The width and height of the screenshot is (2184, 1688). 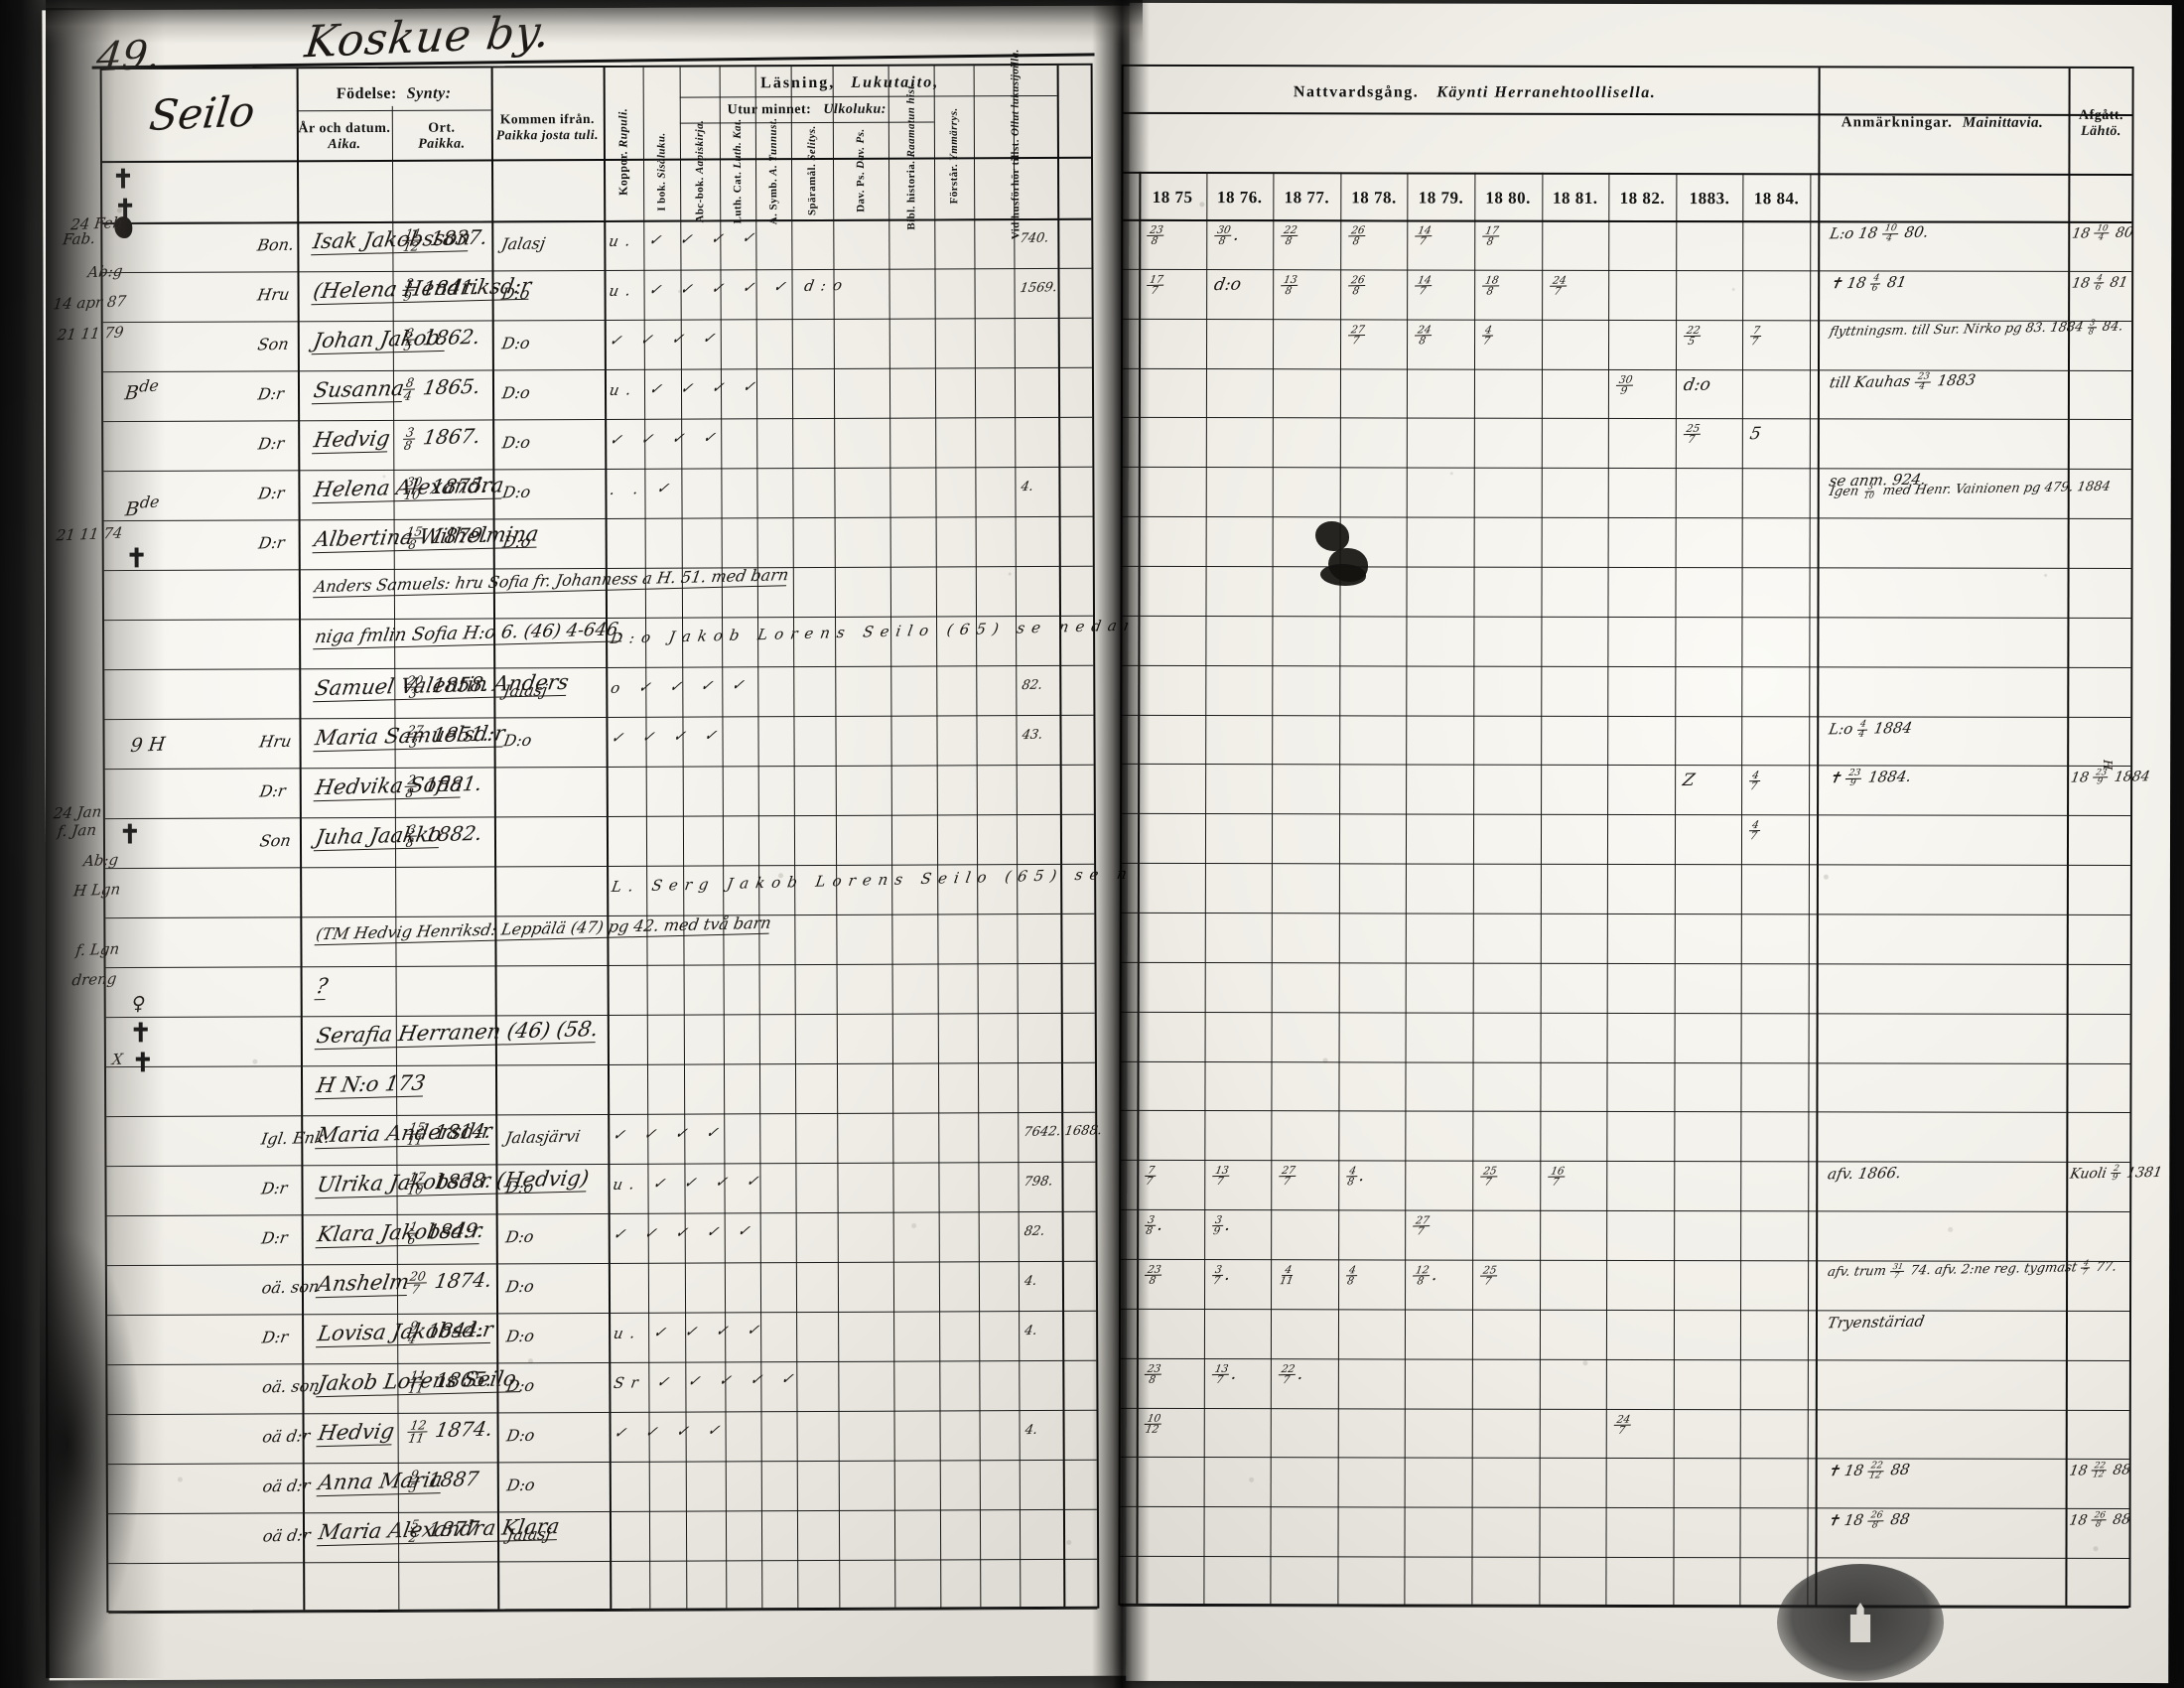 What do you see at coordinates (275, 741) in the screenshot?
I see `row-role: Hru` at bounding box center [275, 741].